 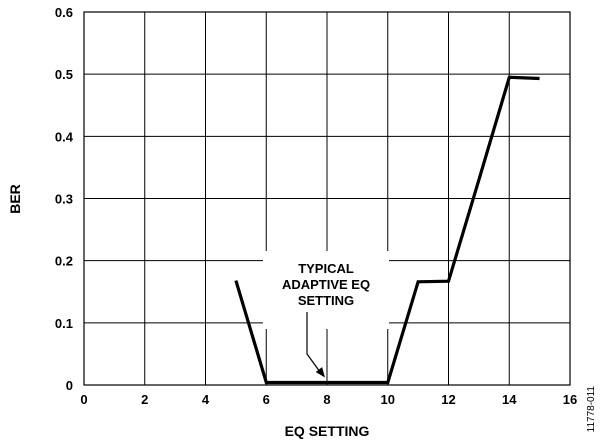 I want to click on annotation-line-3: SETTING, so click(x=326, y=300).